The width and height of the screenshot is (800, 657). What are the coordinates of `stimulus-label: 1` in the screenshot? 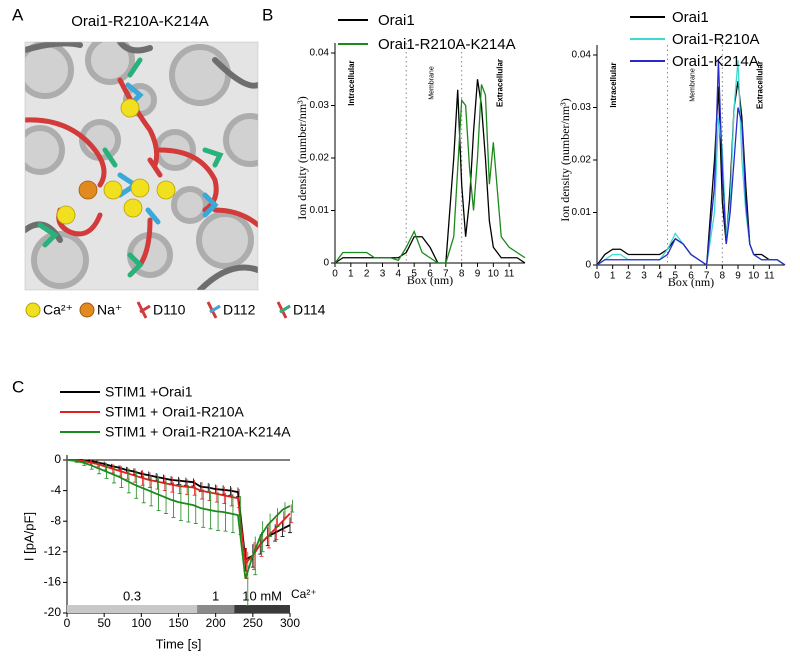 It's located at (215, 595).